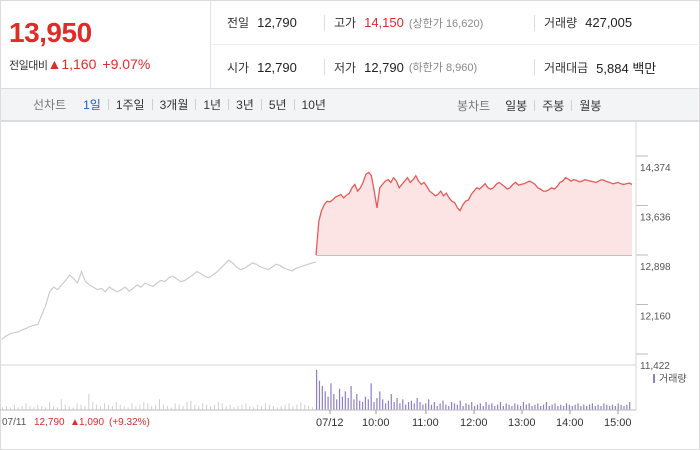  I want to click on tab-1w: 1주일, so click(130, 105).